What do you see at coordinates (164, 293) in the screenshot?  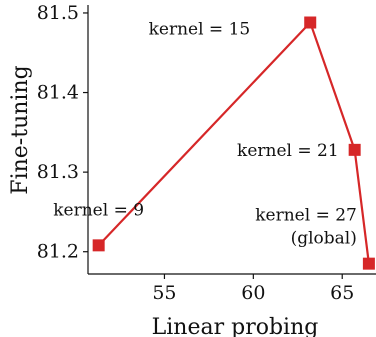 I see `x-tick-label: 55` at bounding box center [164, 293].